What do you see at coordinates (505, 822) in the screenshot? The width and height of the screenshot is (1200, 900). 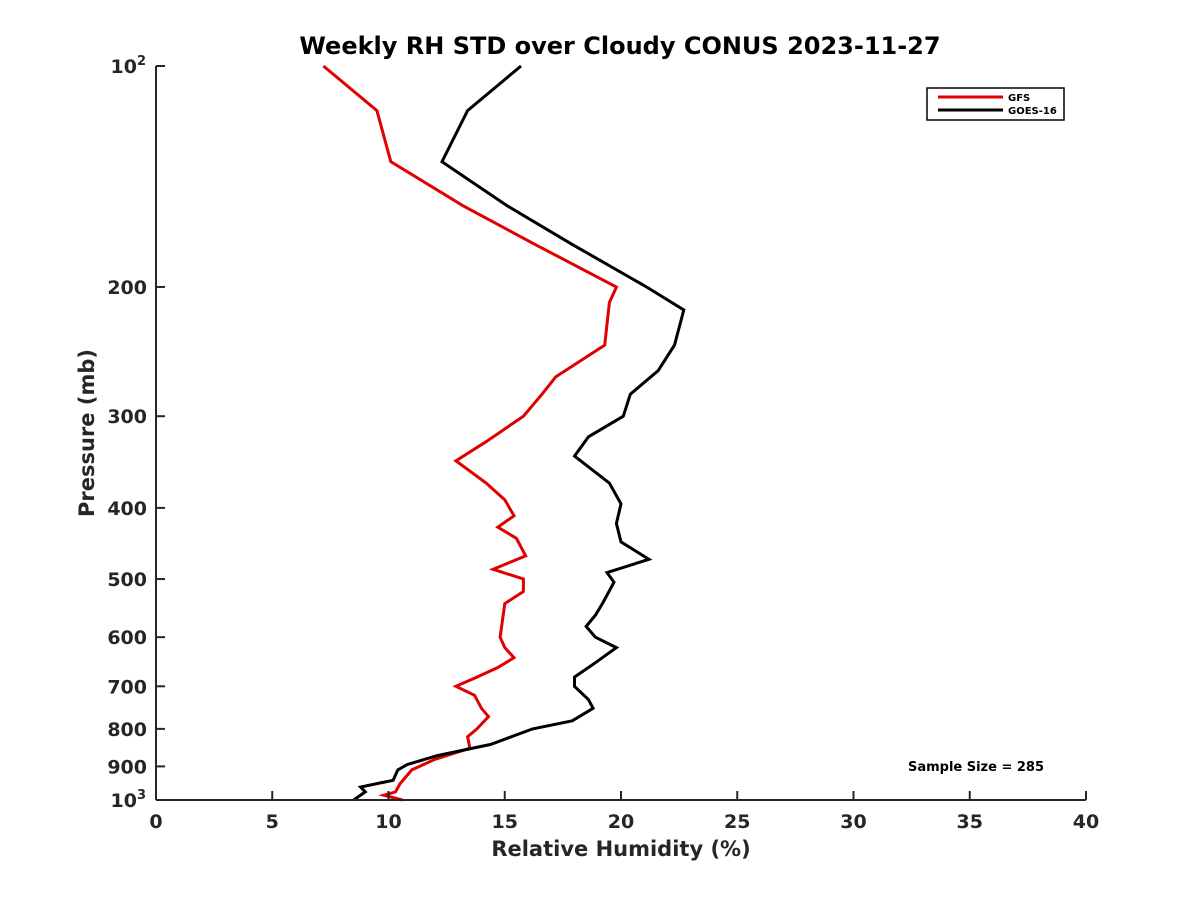 I see `x-tick-label: 15` at bounding box center [505, 822].